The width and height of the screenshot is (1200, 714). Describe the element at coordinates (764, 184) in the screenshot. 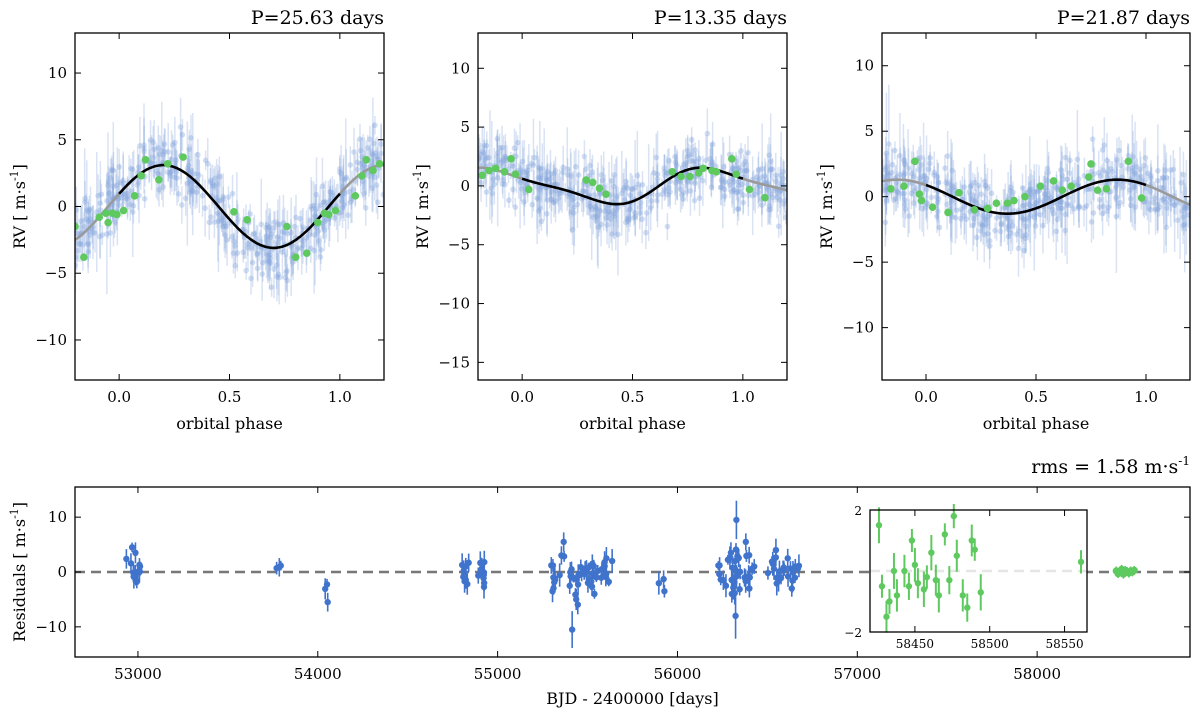

I see `model-curve-extended` at that location.